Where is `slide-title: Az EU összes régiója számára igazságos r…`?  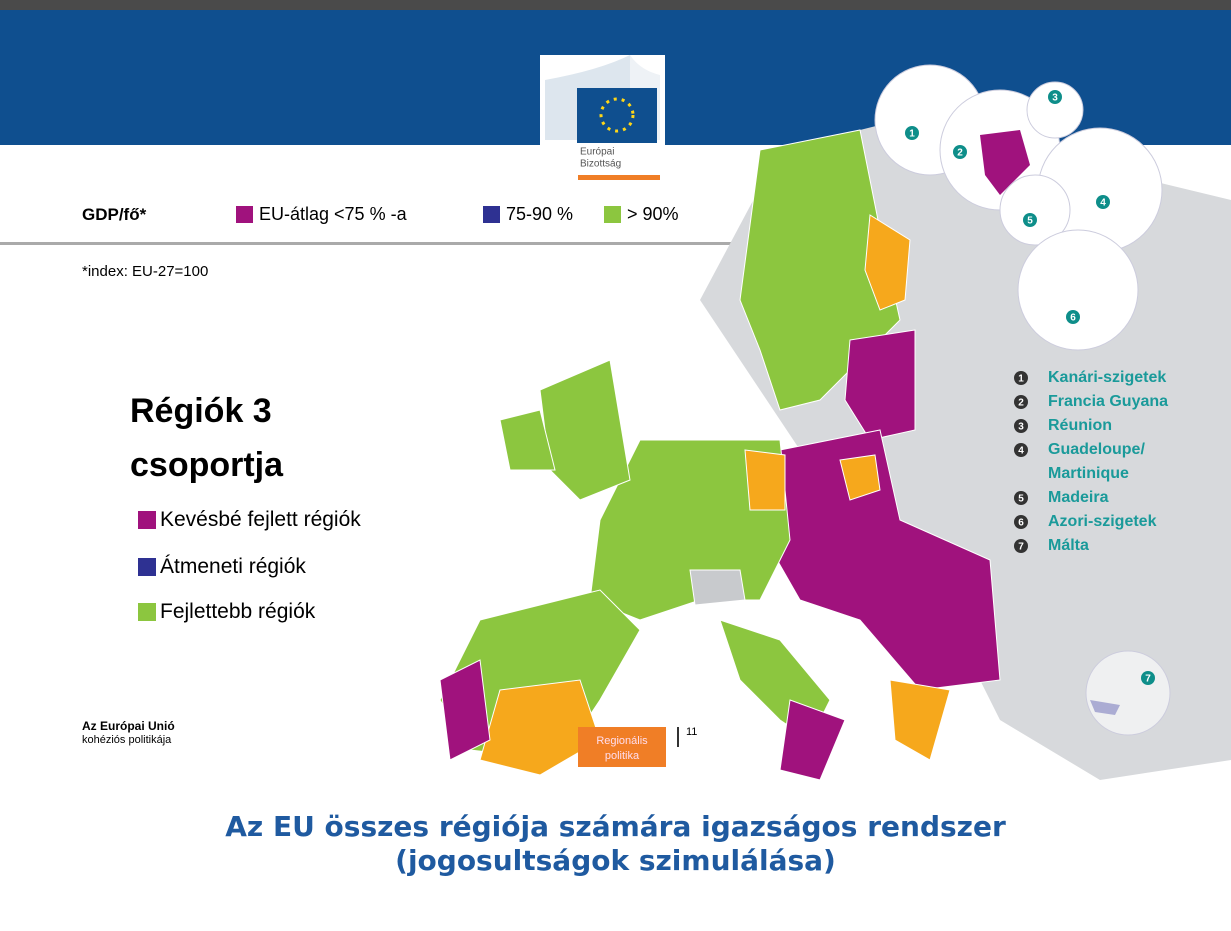
slide-title: Az EU összes régiója számára igazságos r… is located at coordinates (615, 826).